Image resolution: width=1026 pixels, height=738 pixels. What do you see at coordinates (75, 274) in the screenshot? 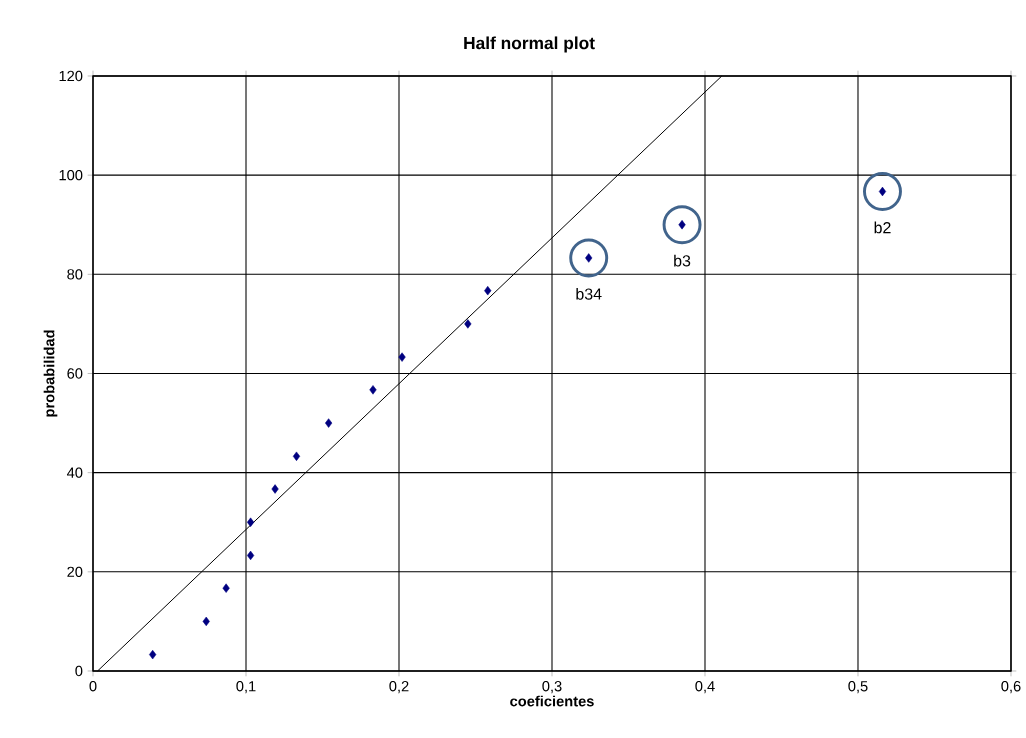
I see `y-tick-label: 80` at bounding box center [75, 274].